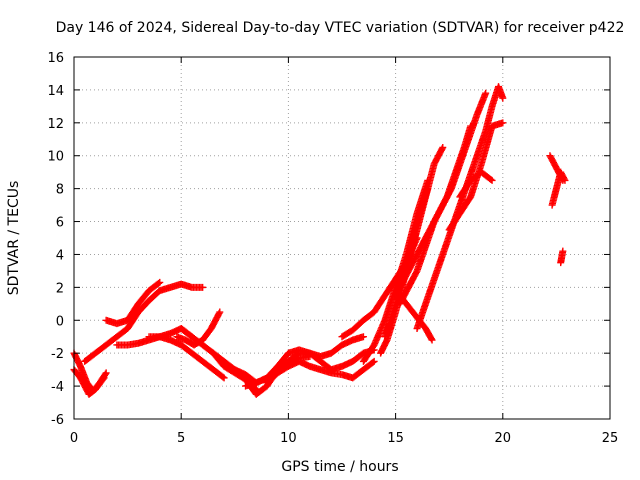  I want to click on y-tick-label: -4, so click(57, 387).